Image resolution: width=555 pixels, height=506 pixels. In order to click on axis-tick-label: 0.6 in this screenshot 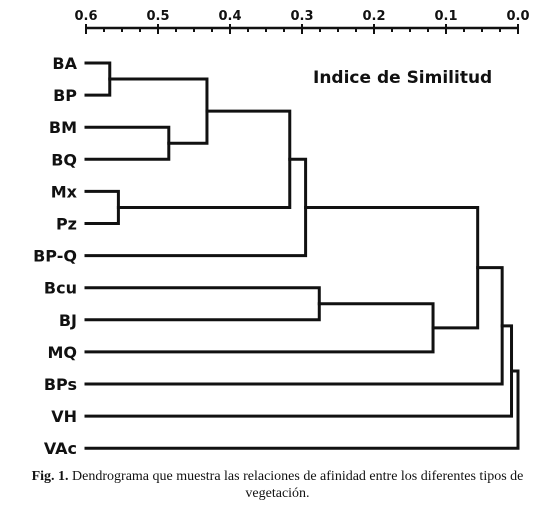, I will do `click(85, 16)`.